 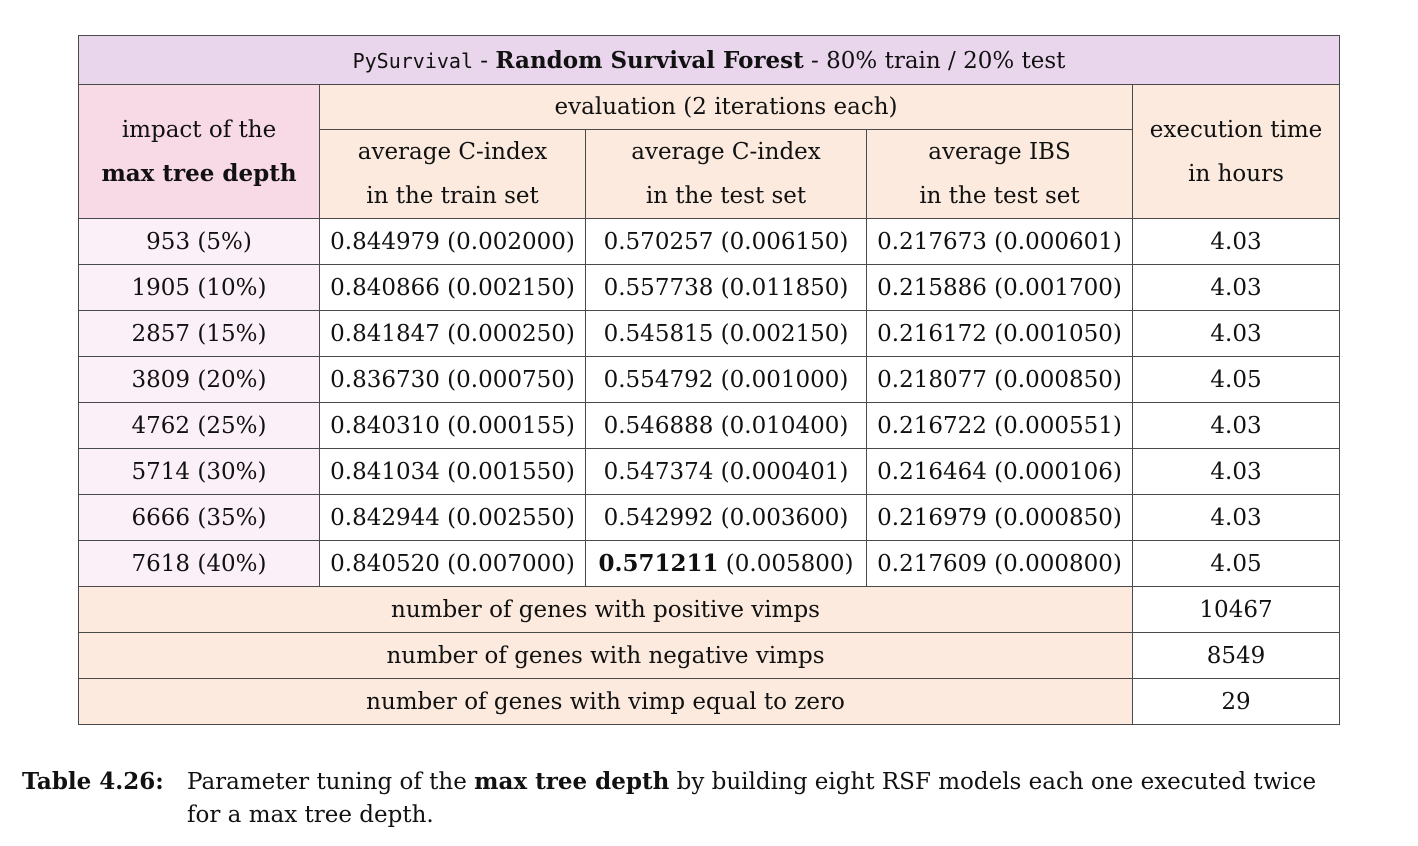 I want to click on cell-test-ibs: 0.215886 (0.001700), so click(x=999, y=287).